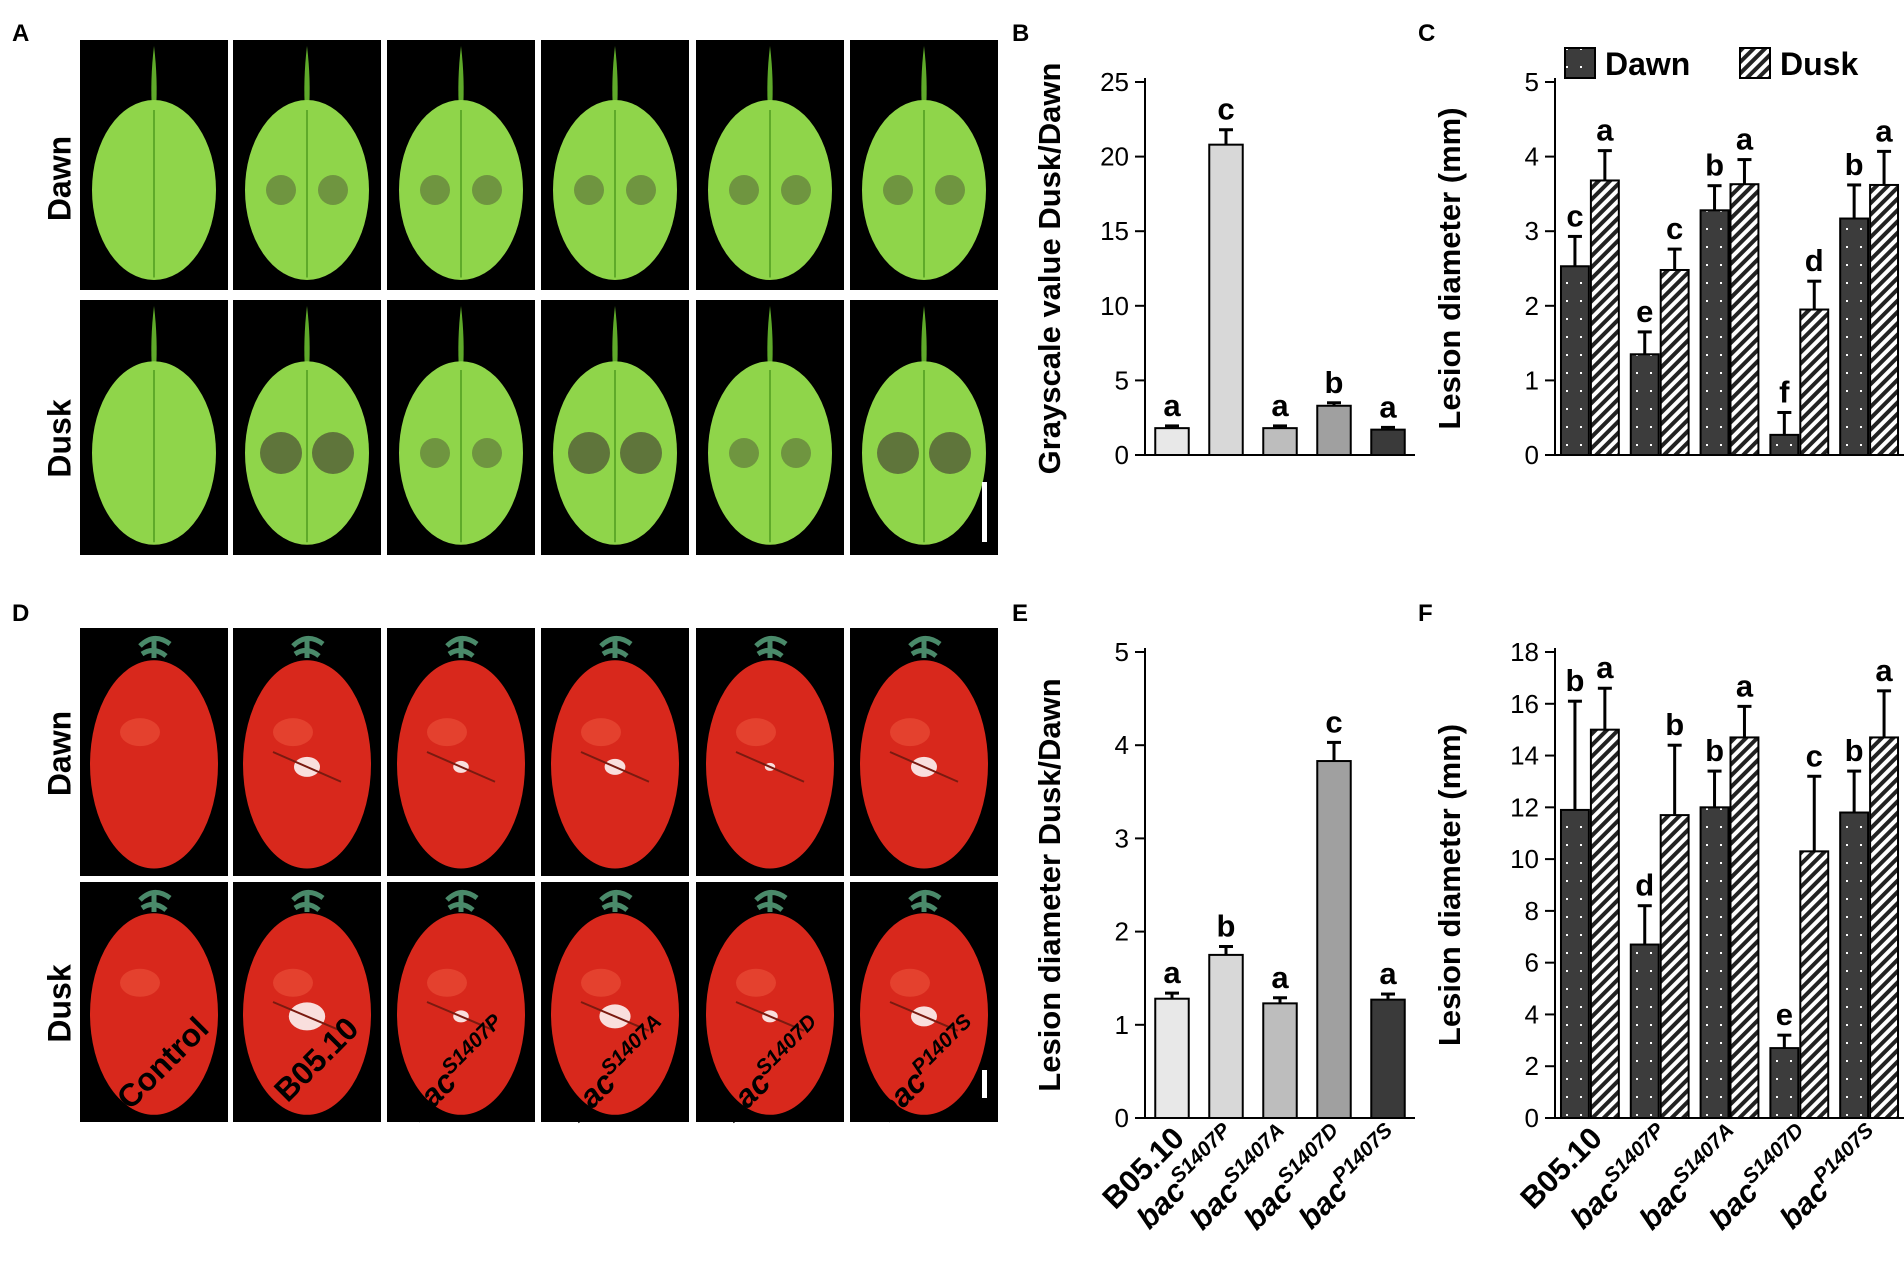  Describe the element at coordinates (1334, 382) in the screenshot. I see `bar-3-letter: b` at that location.